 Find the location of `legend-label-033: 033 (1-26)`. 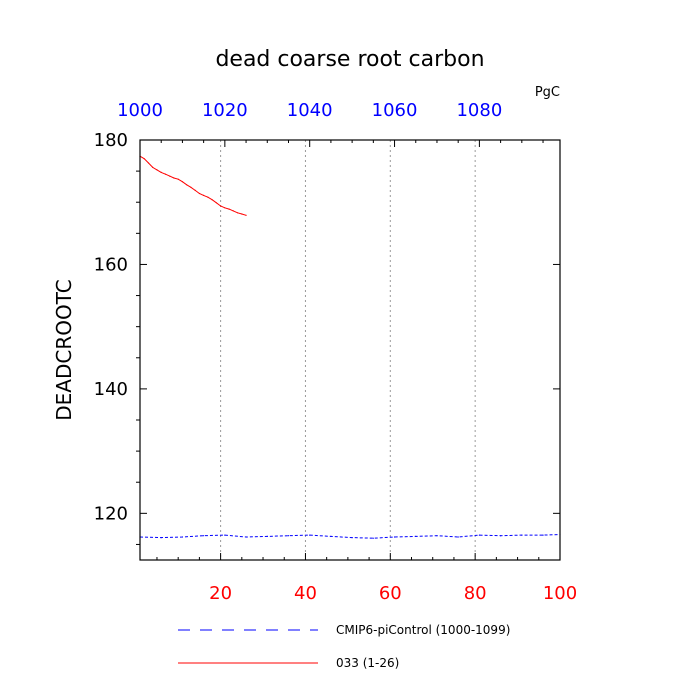

legend-label-033: 033 (1-26) is located at coordinates (367, 663).